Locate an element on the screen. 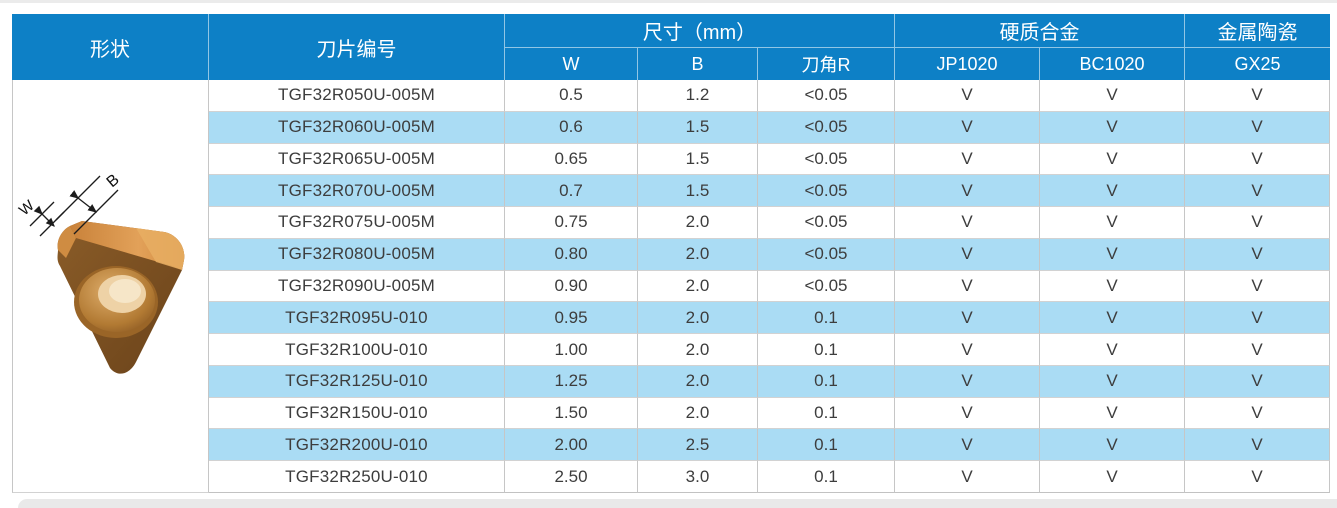 The image size is (1337, 508). page-footer-band is located at coordinates (677, 503).